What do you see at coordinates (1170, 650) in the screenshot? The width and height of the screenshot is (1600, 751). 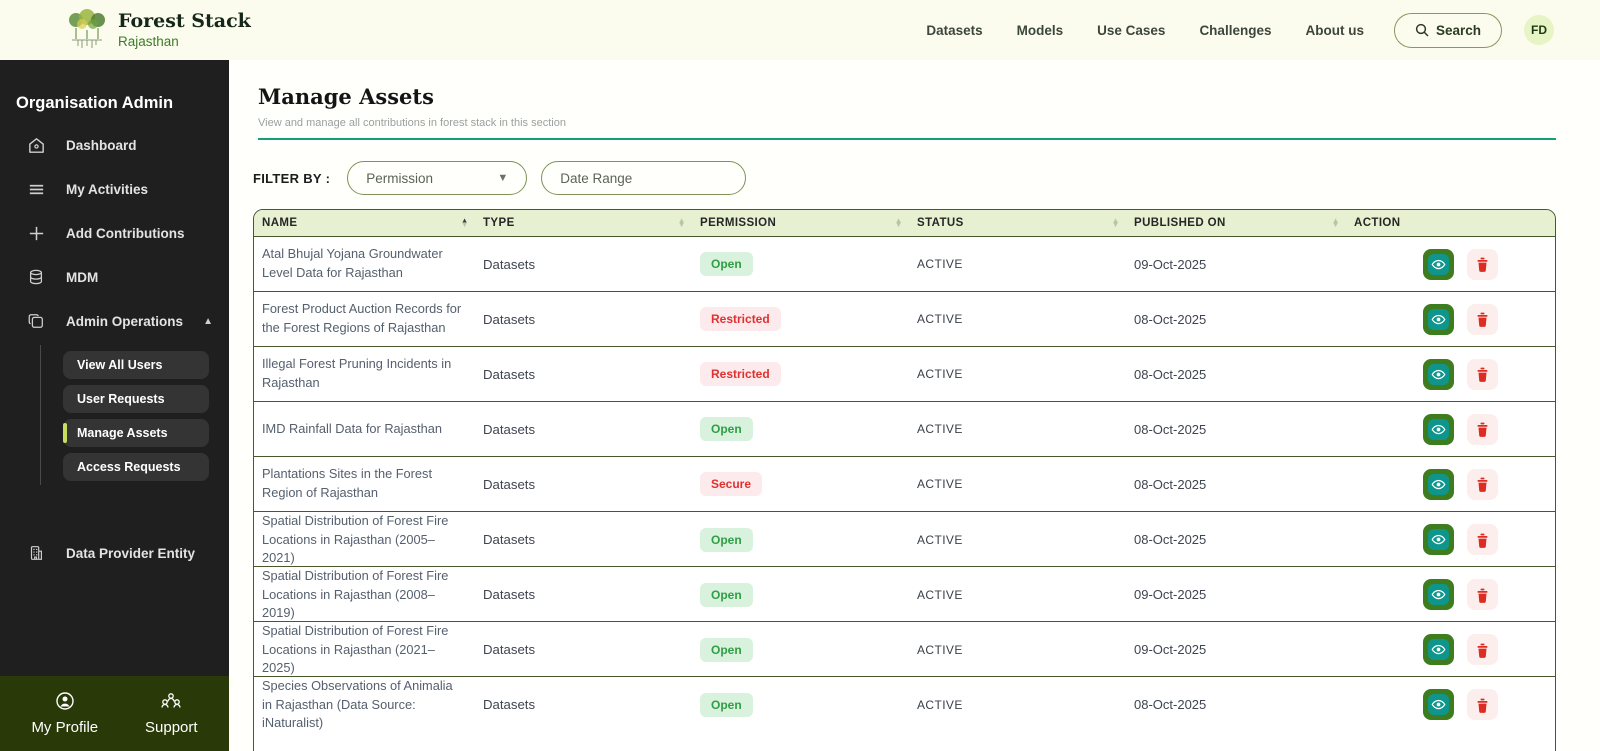 I see `asset-published-date: 09-Oct-2025` at bounding box center [1170, 650].